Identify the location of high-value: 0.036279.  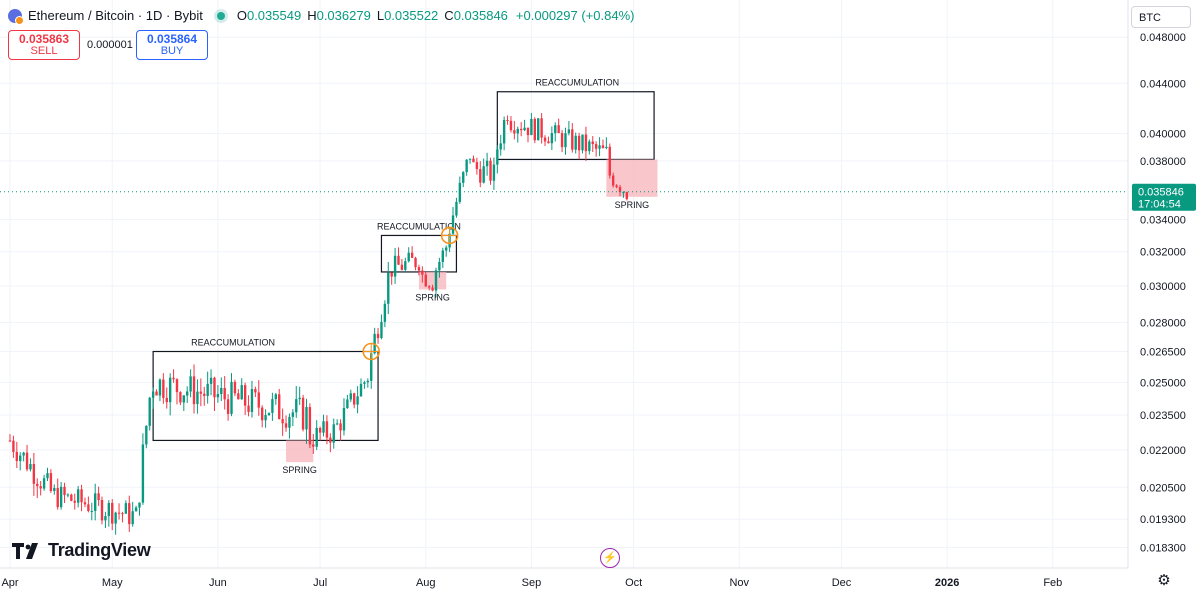
(343, 15).